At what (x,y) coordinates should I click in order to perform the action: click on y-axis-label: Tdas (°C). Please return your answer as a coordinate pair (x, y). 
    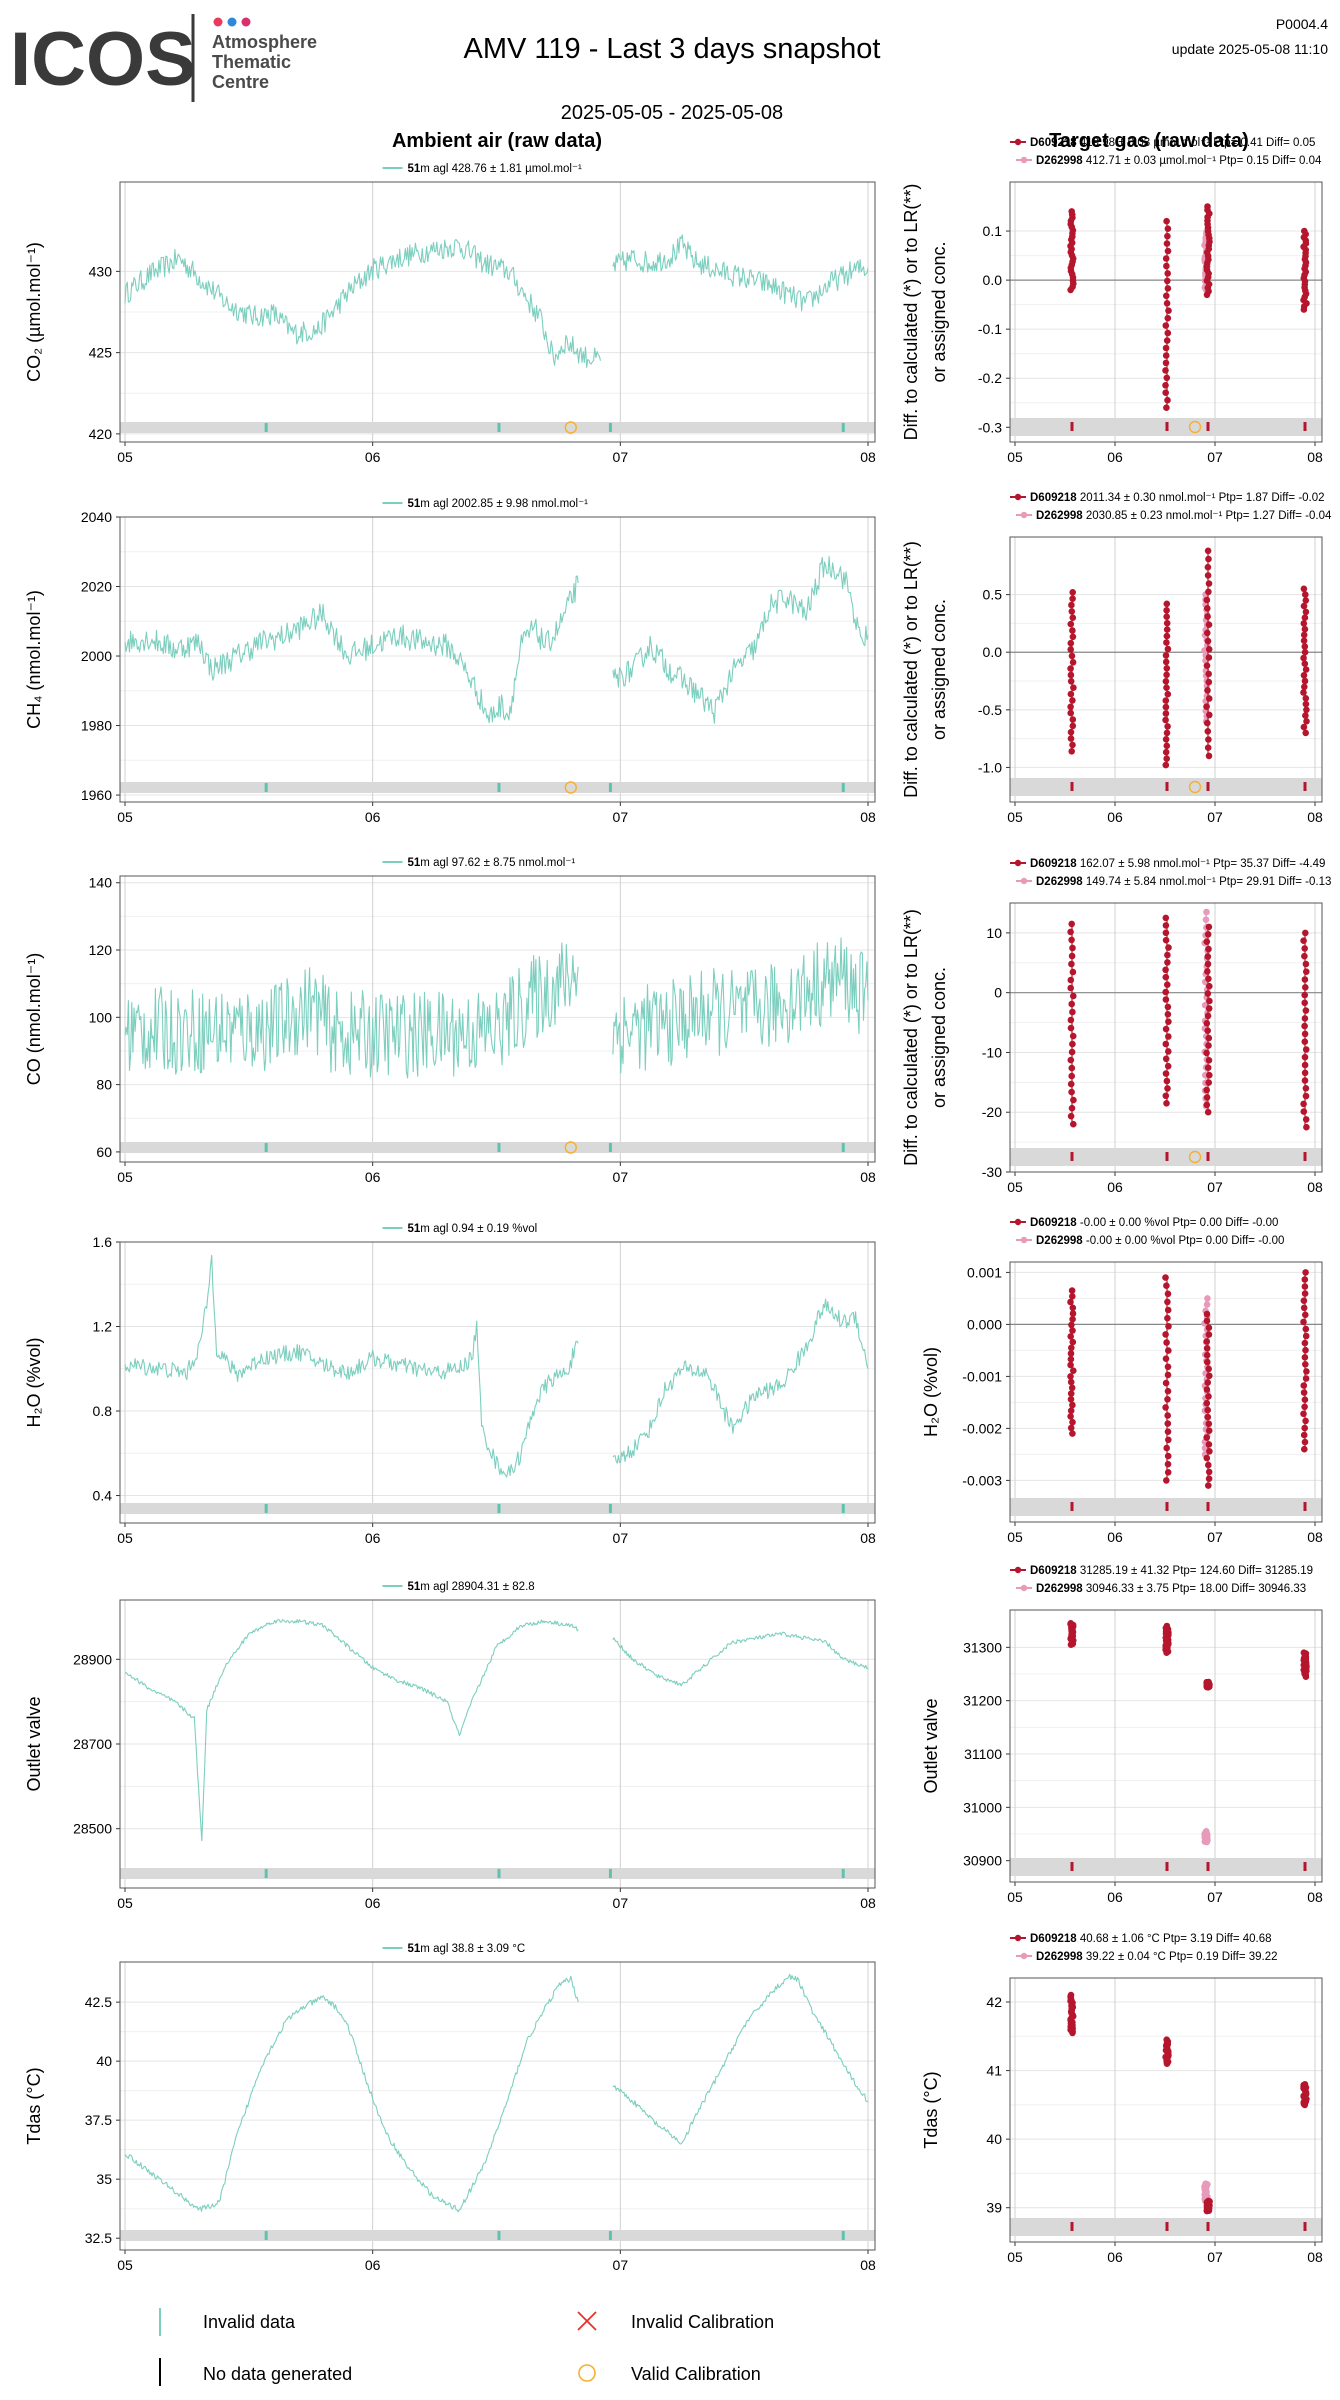
    Looking at the image, I should click on (34, 2105).